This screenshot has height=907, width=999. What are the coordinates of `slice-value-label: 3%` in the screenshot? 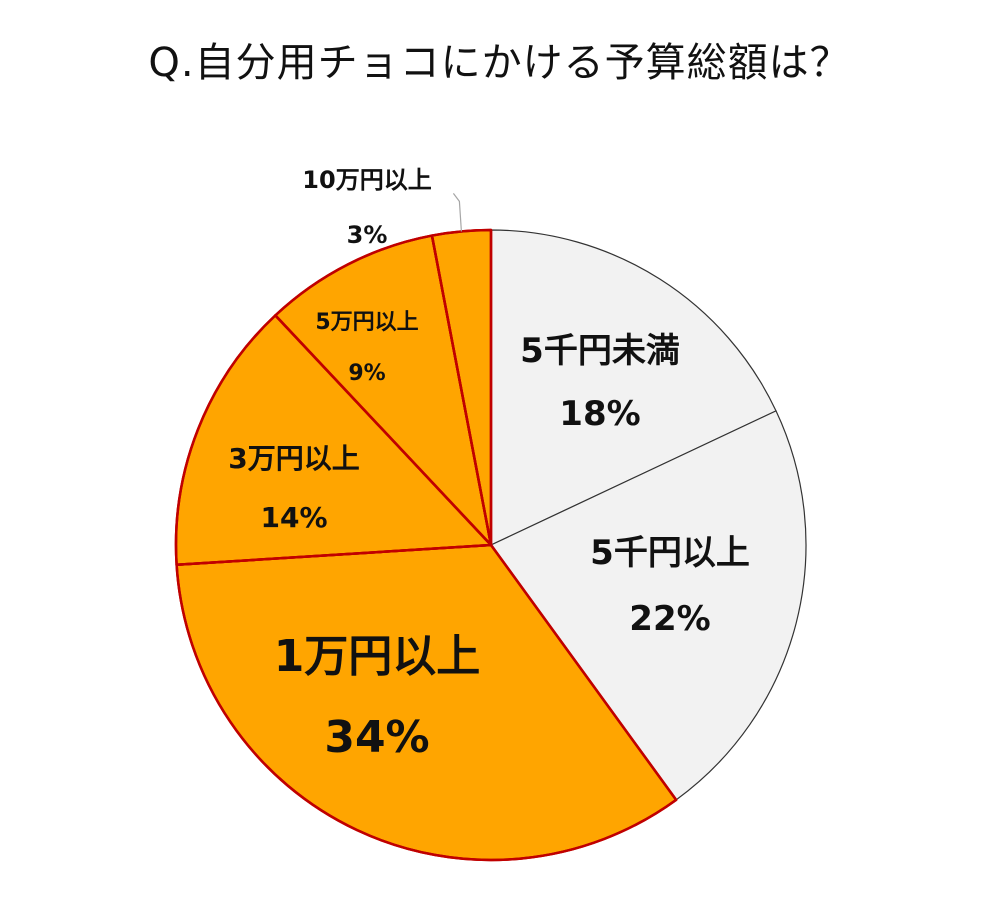 It's located at (367, 235).